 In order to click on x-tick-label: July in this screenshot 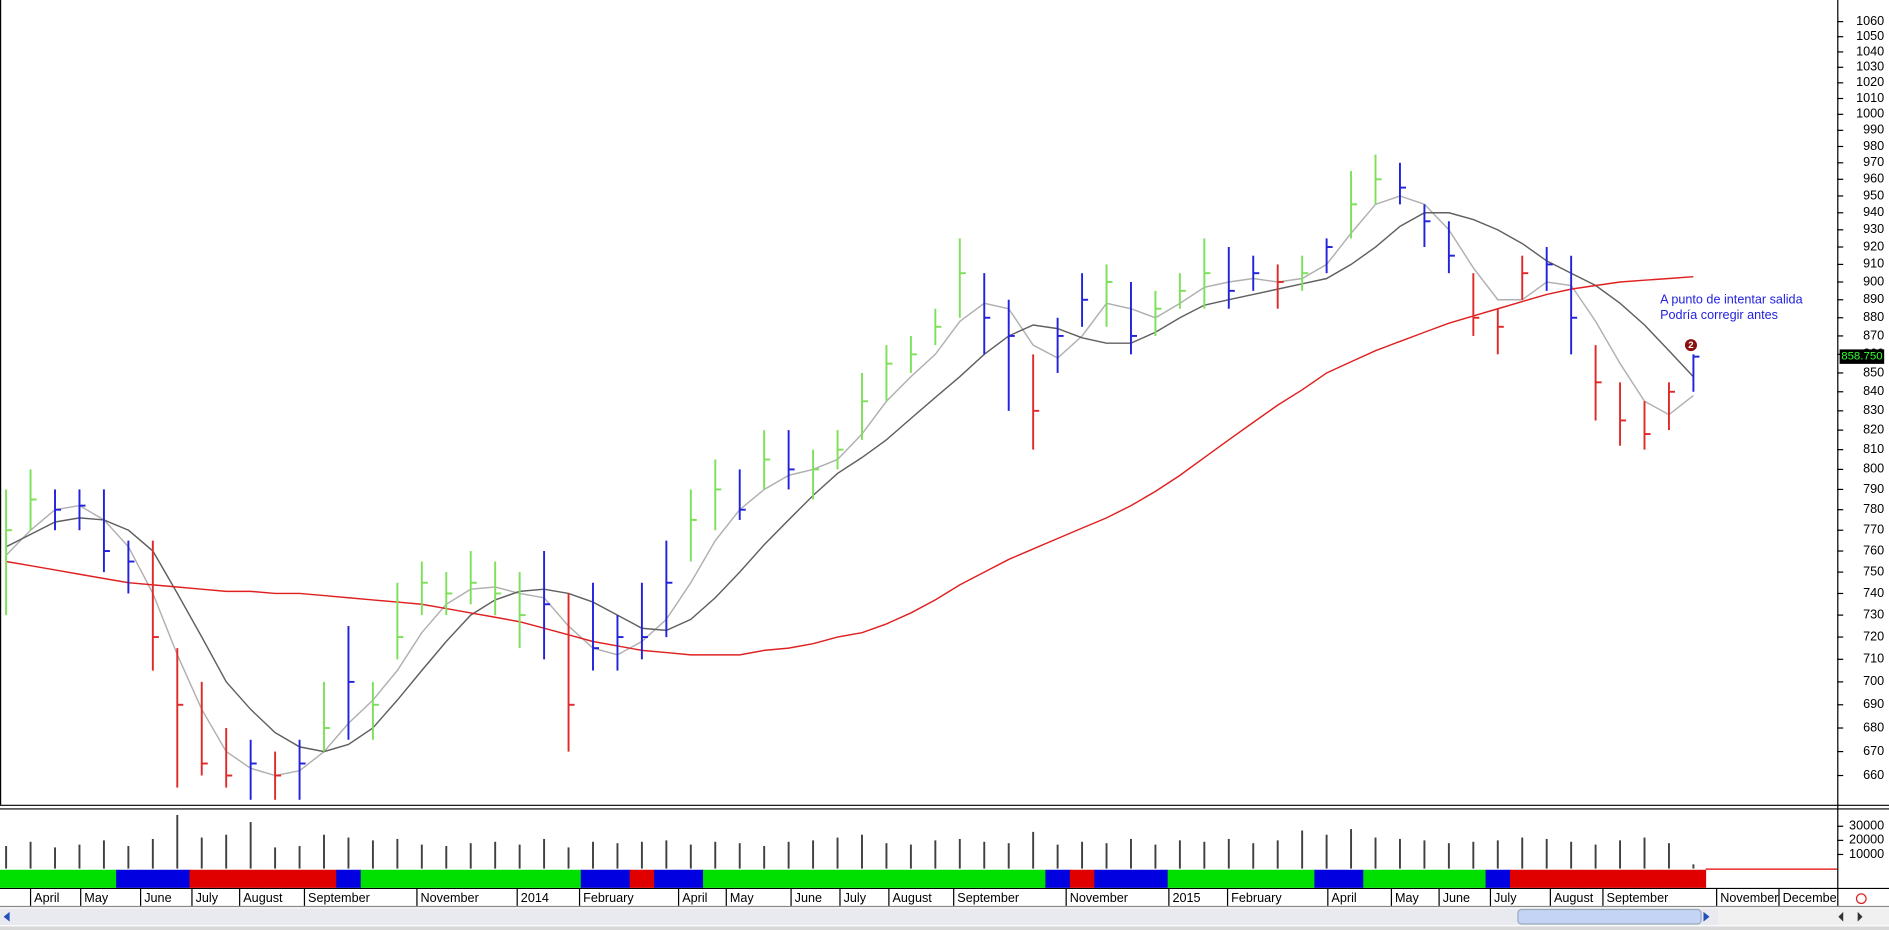, I will do `click(855, 898)`.